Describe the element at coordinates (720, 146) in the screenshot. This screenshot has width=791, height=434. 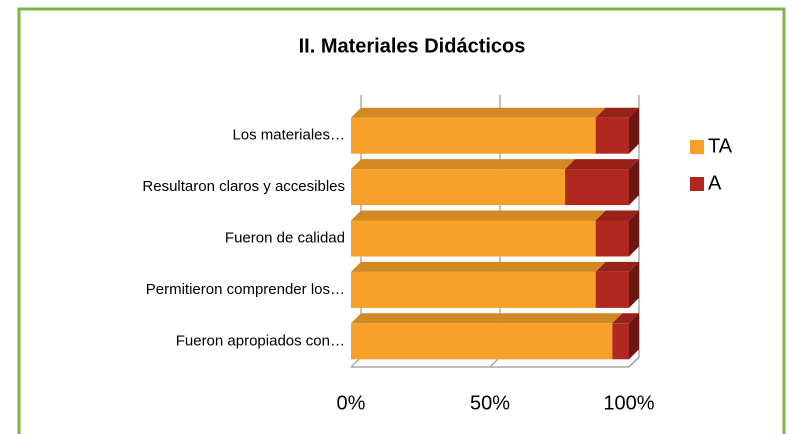
I see `legend-label: TA` at that location.